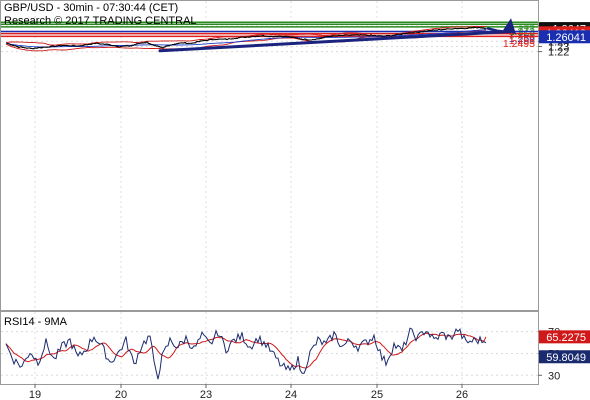 The height and width of the screenshot is (400, 590). I want to click on candles-layer, so click(247, 38).